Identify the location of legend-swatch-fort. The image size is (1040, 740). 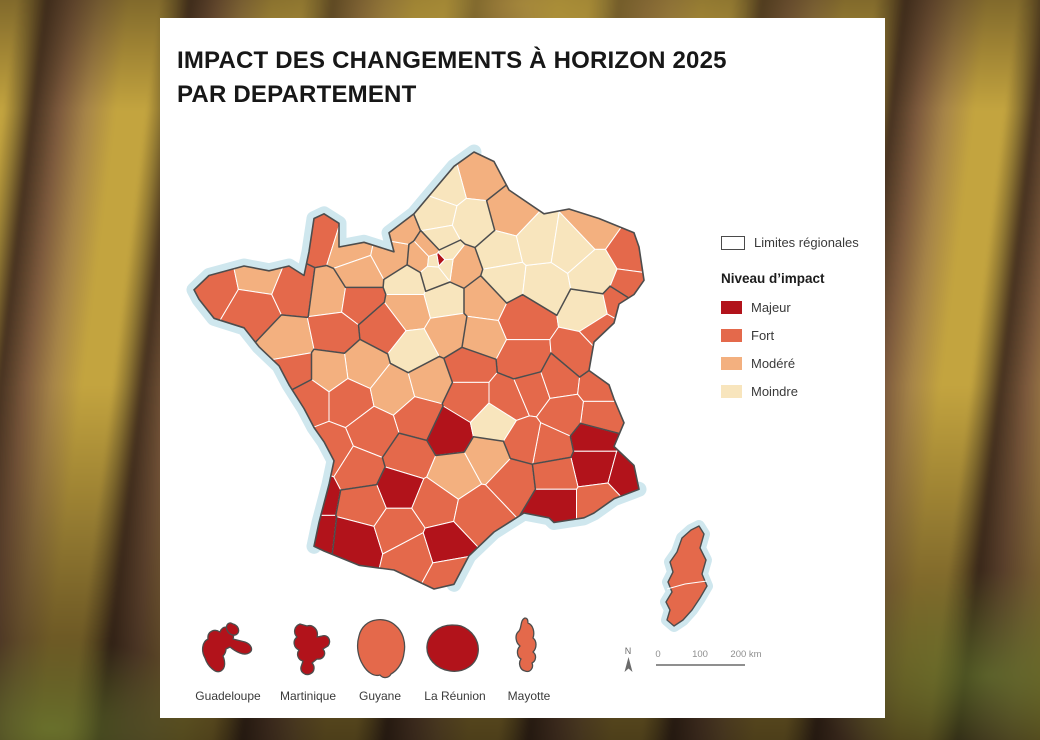
(731, 335).